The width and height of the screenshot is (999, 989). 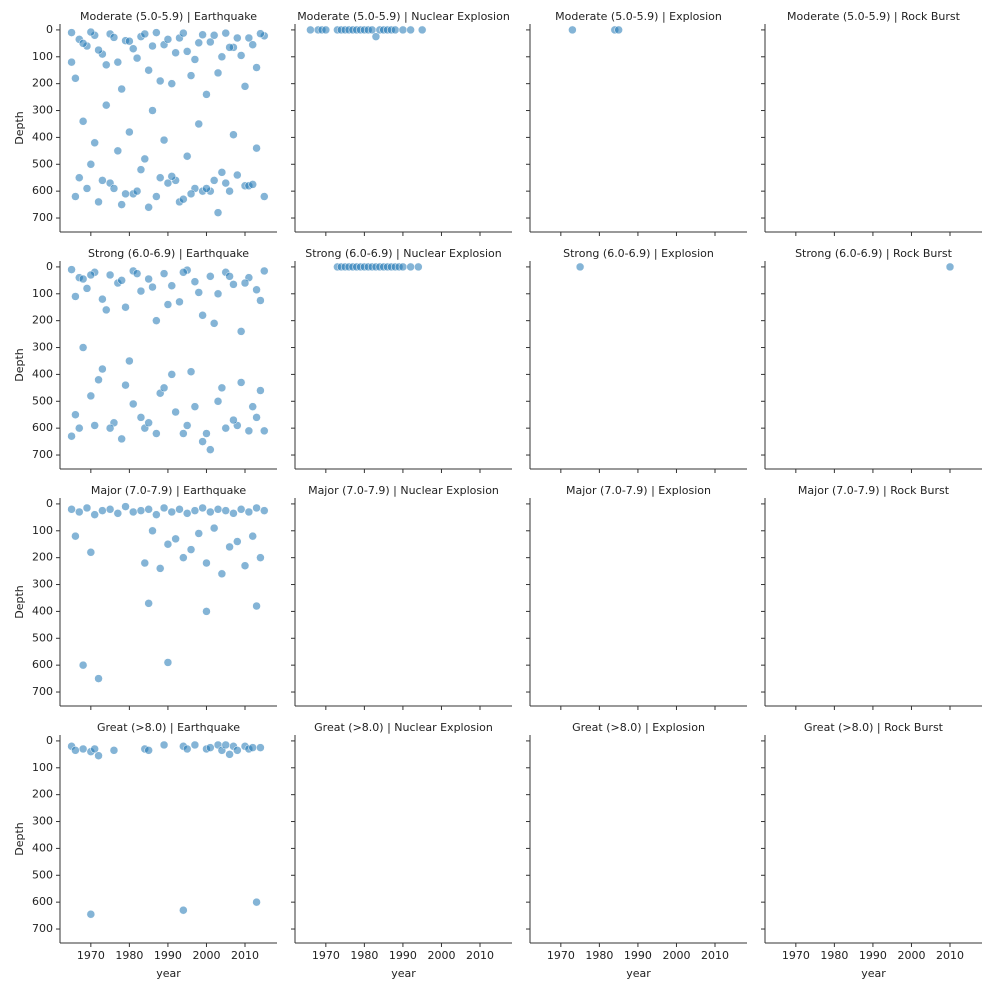 What do you see at coordinates (42, 320) in the screenshot?
I see `y-tick-label: 200` at bounding box center [42, 320].